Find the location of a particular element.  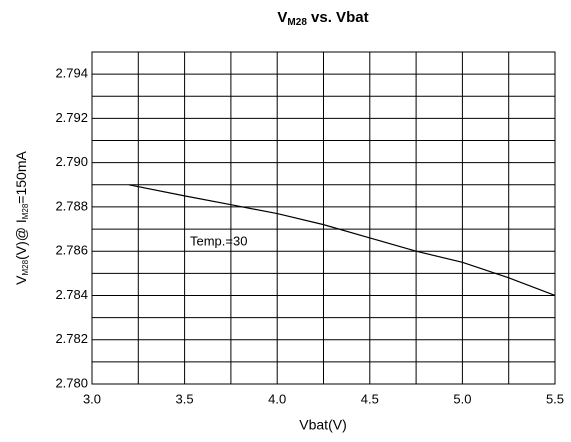

y-tick-label: 2.794 is located at coordinates (71, 73).